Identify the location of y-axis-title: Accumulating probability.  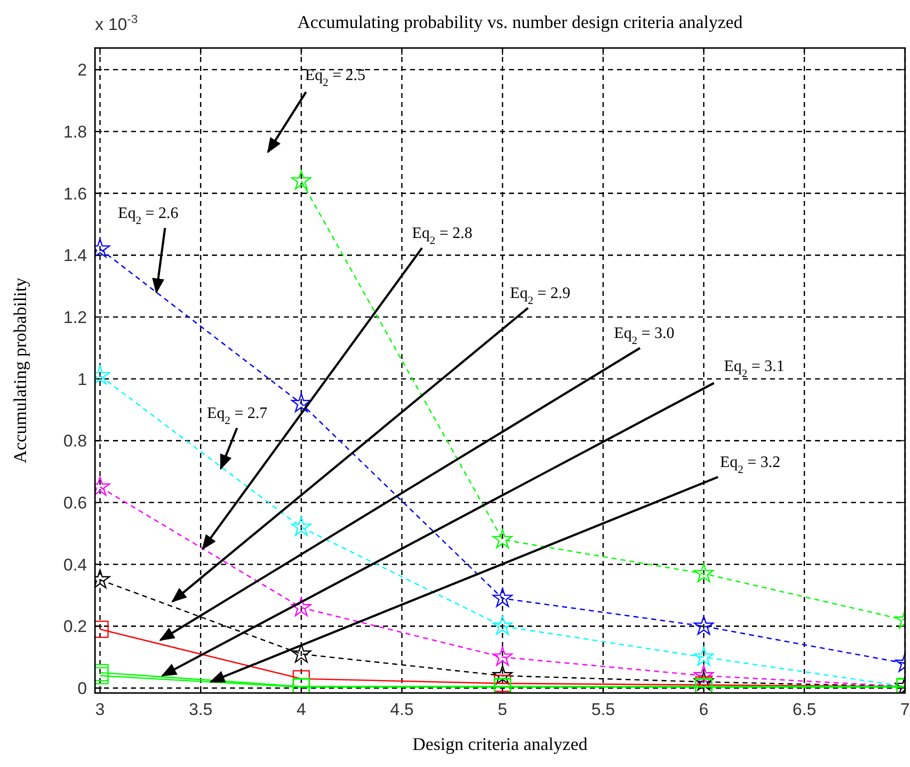
(20, 371).